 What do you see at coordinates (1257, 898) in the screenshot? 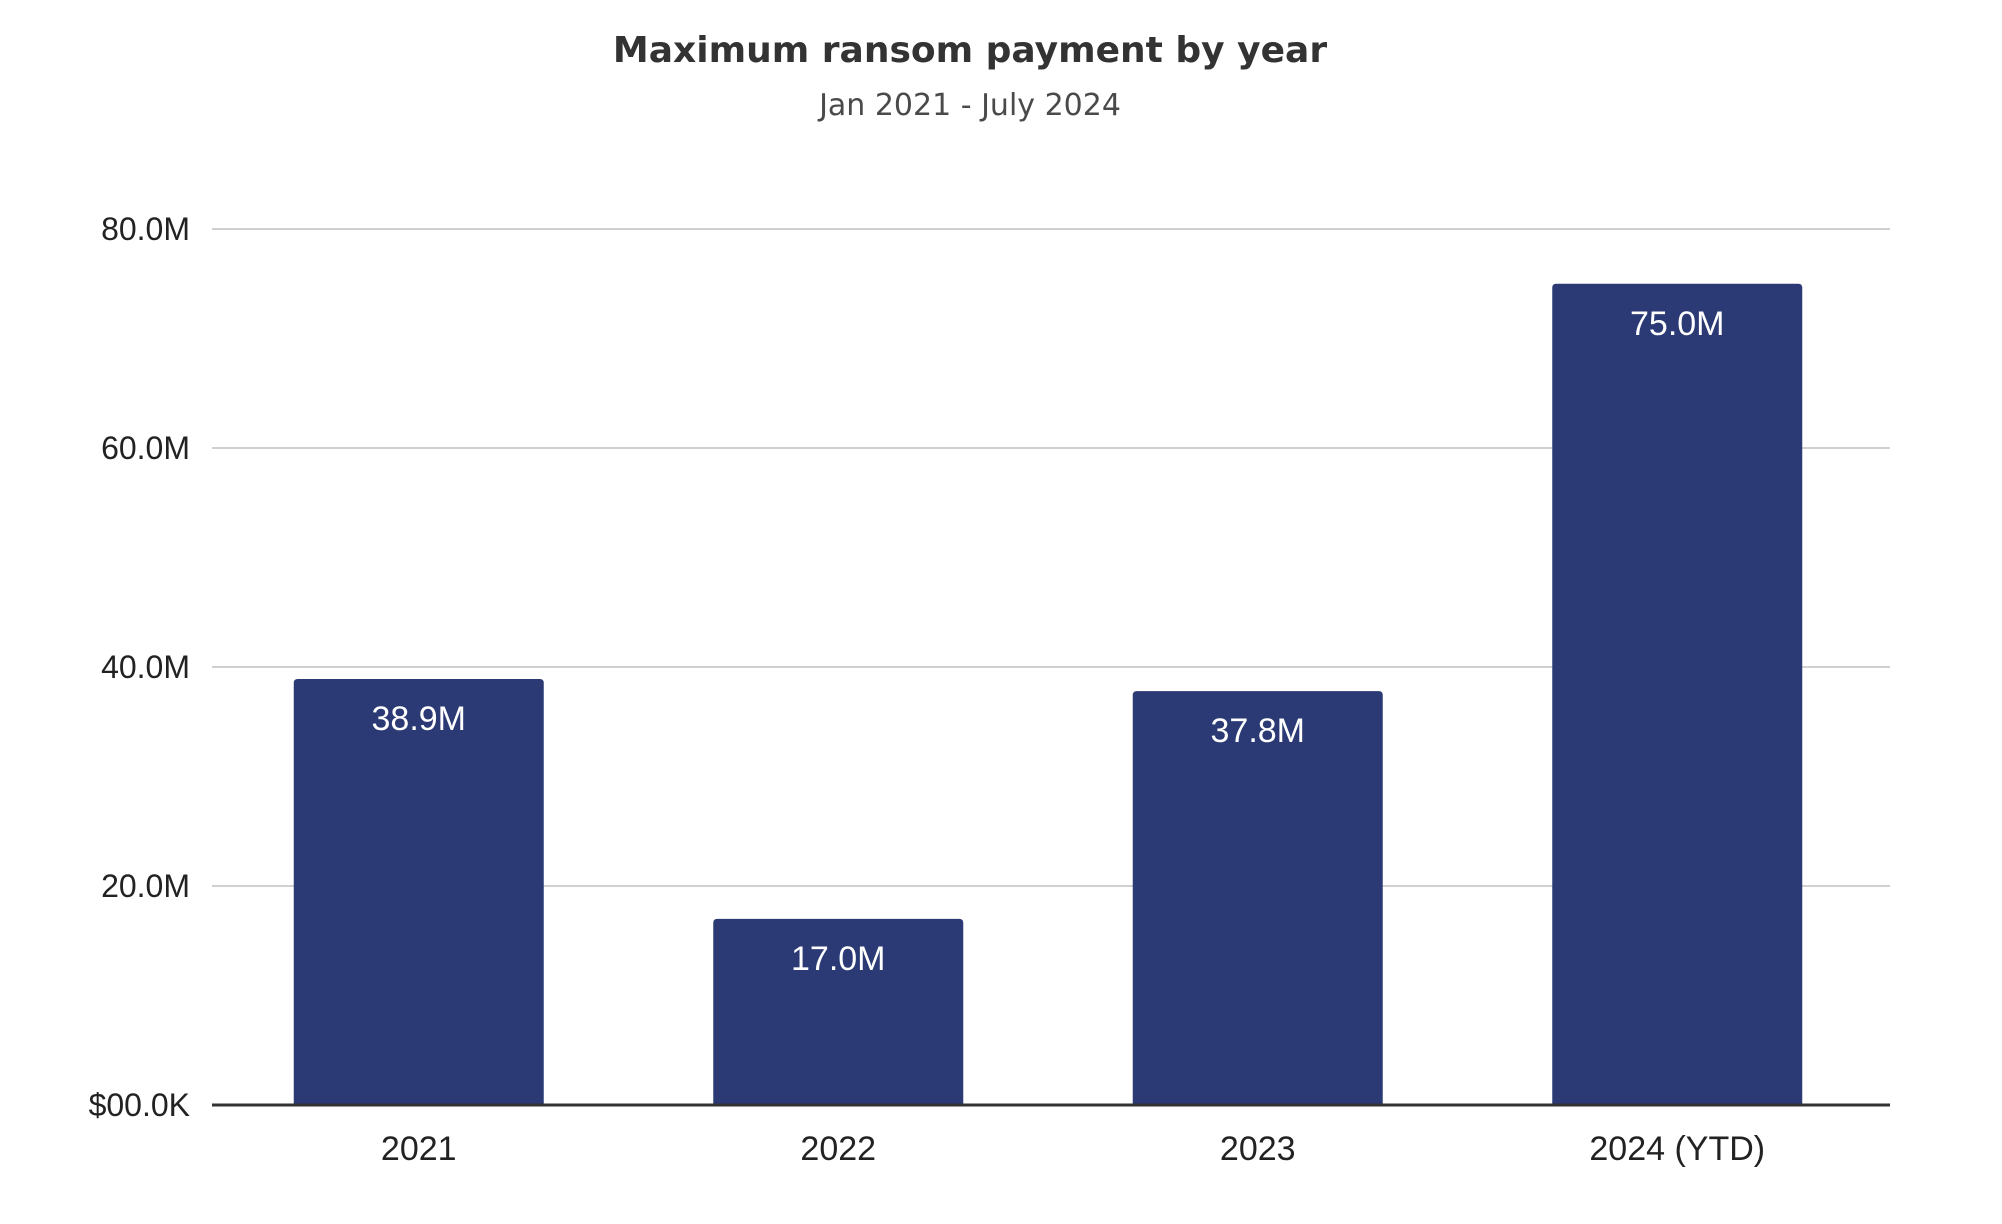
I see `bar-2023` at bounding box center [1257, 898].